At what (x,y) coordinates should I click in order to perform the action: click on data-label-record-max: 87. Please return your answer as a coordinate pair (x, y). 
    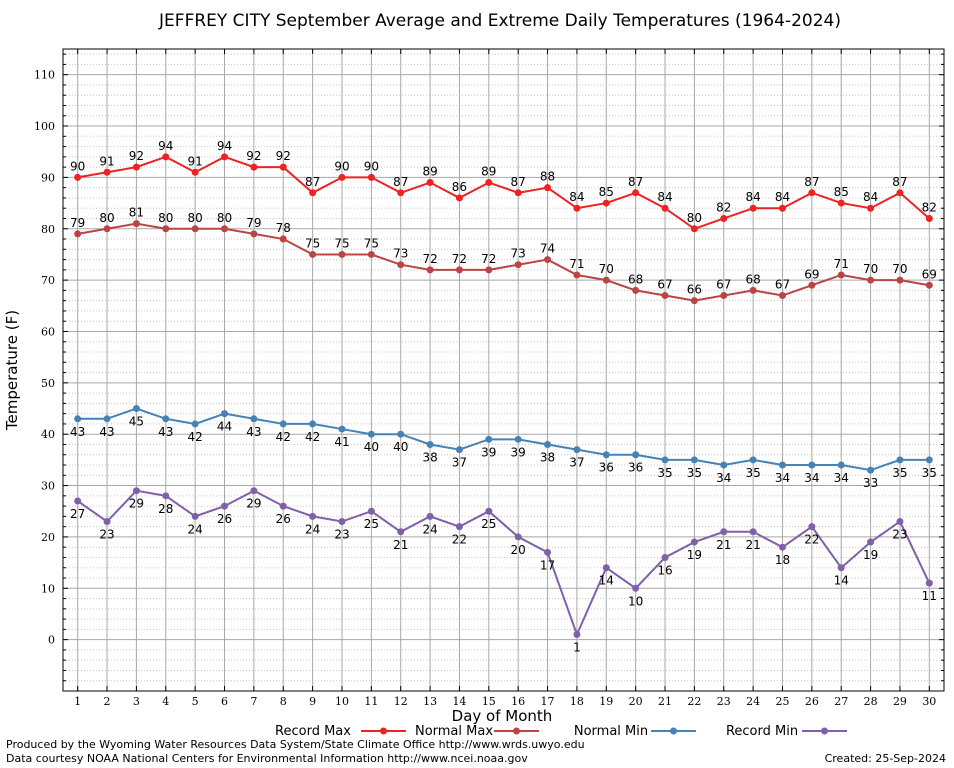
    Looking at the image, I should click on (312, 182).